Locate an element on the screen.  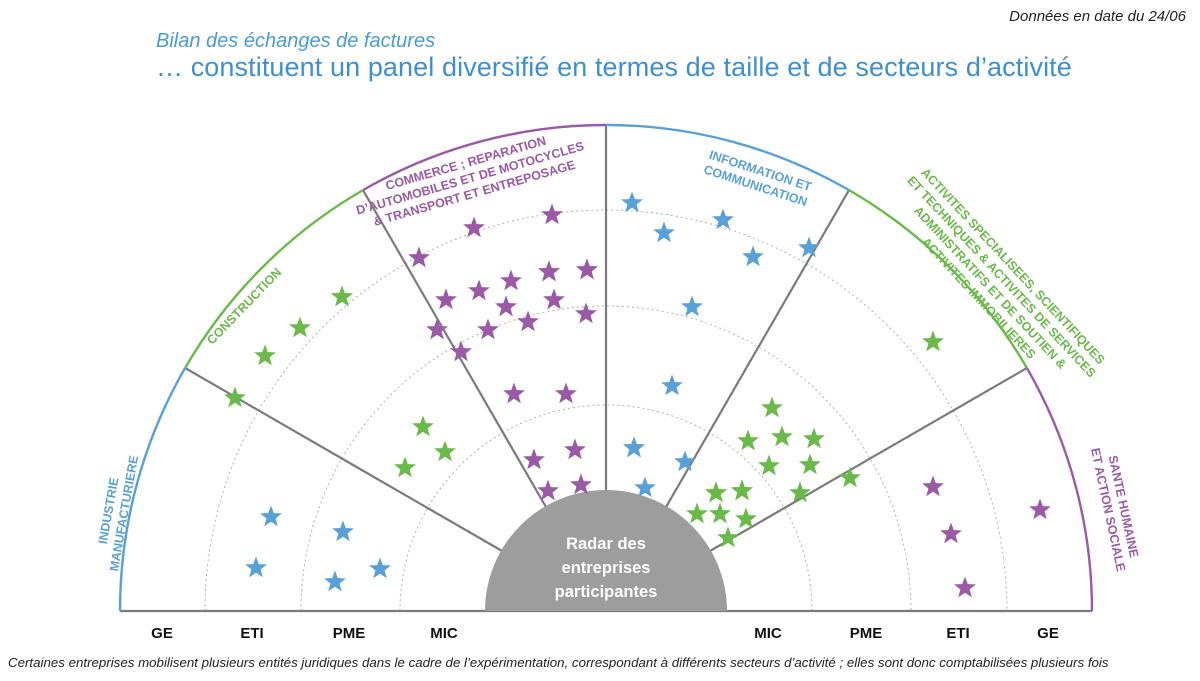
sector-arc-commerce is located at coordinates (484, 157).